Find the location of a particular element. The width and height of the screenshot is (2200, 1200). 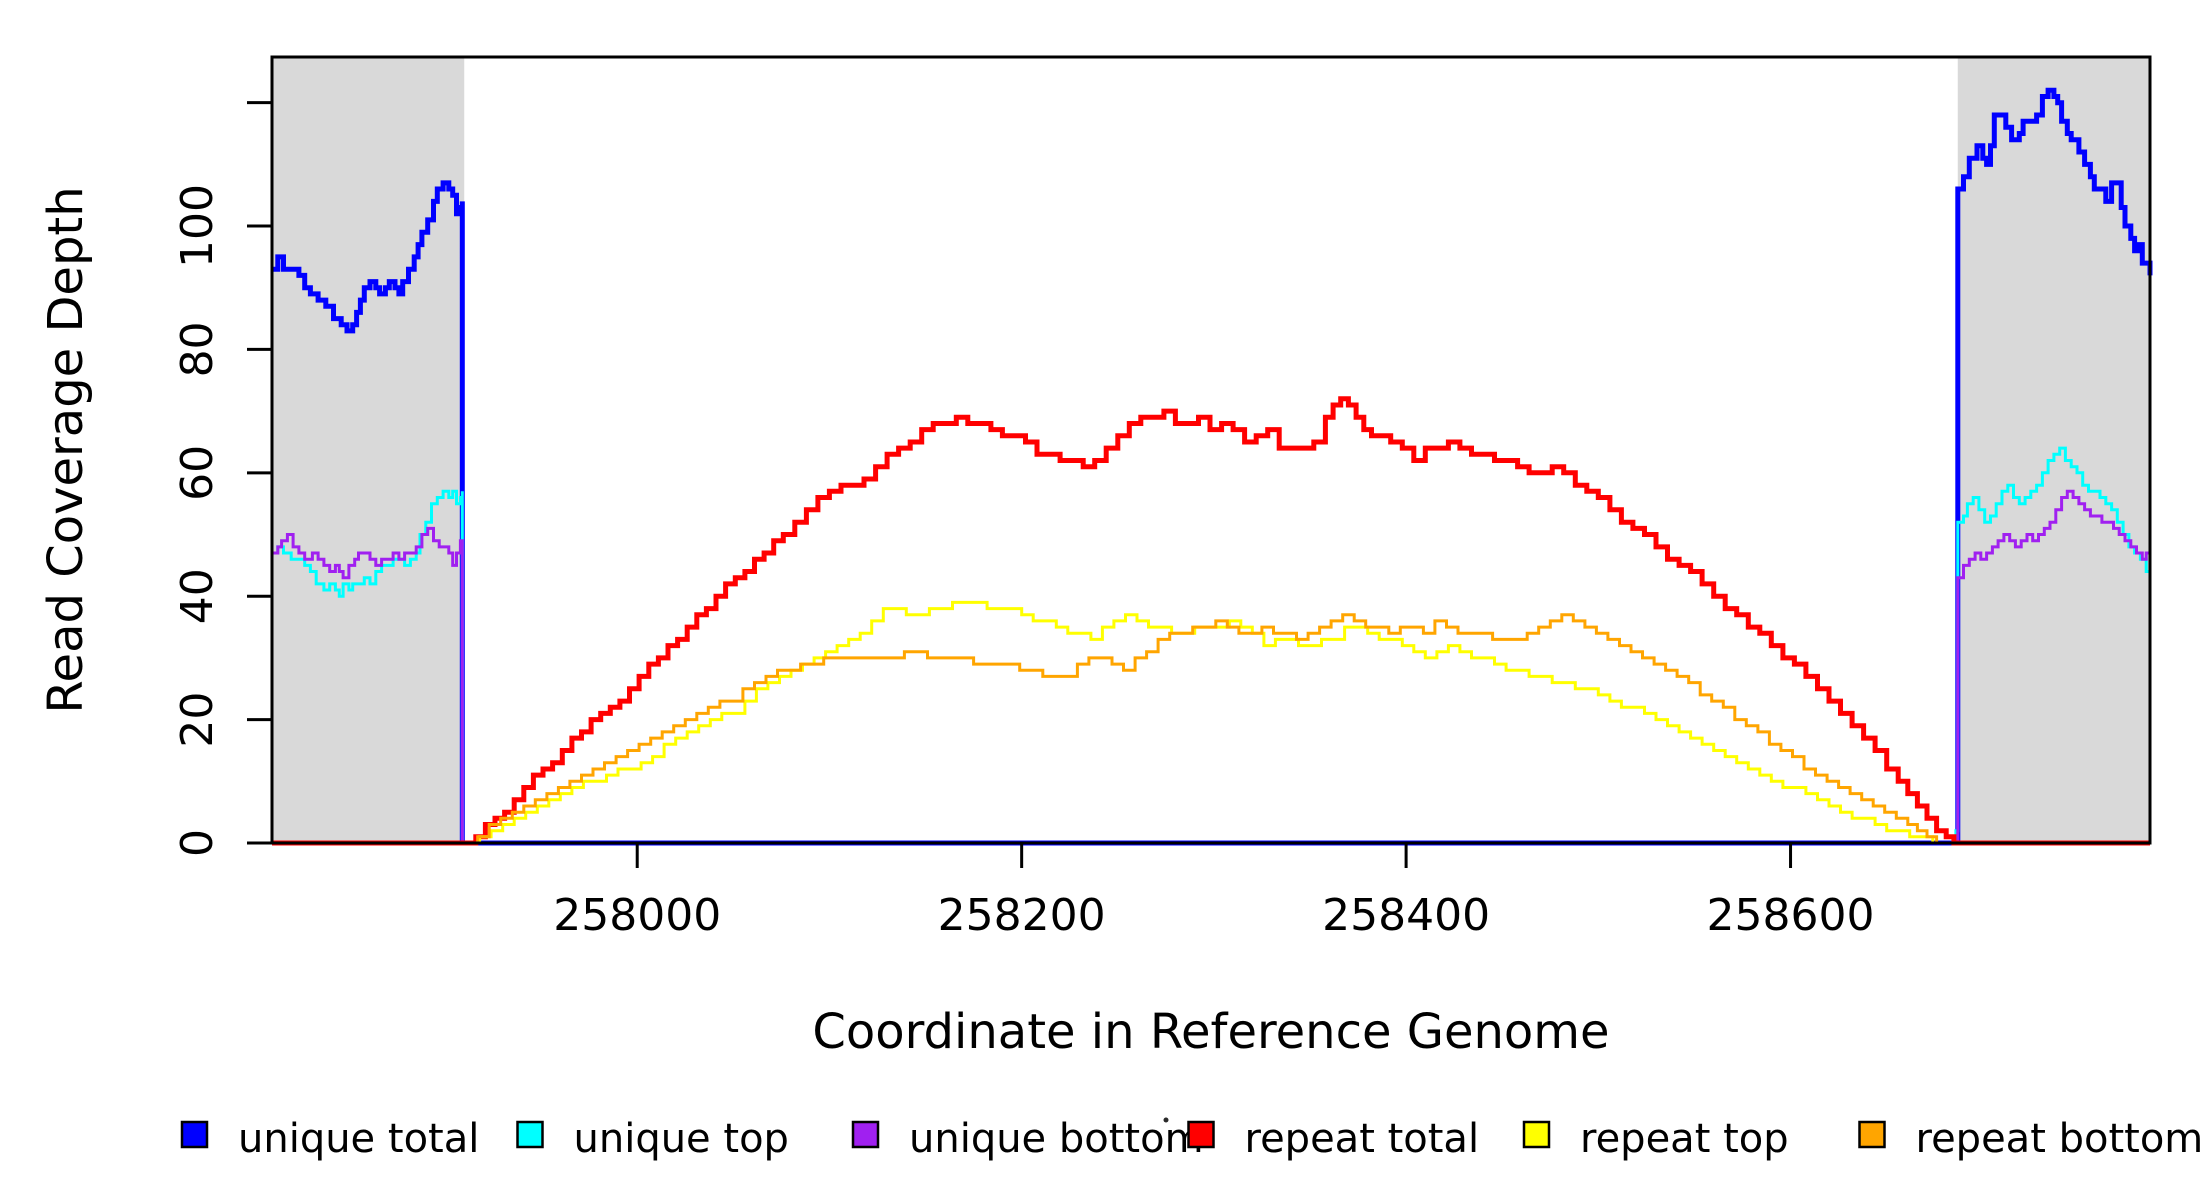

legend-label: repeat bottom is located at coordinates (2058, 1139).